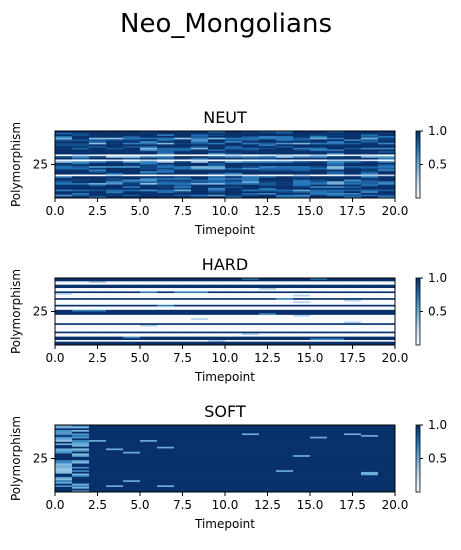 The width and height of the screenshot is (461, 550). I want to click on x-tick-label: 7.5, so click(182, 211).